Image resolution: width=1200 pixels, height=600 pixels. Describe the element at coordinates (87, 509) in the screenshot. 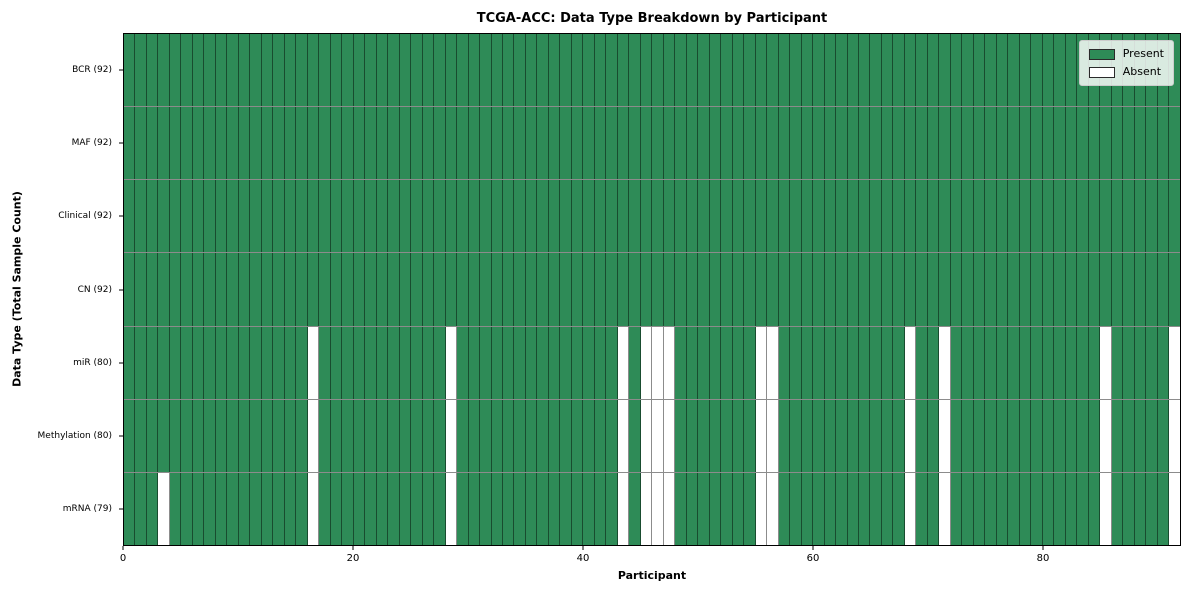

I see `y-tick-label: mRNA (79)` at that location.